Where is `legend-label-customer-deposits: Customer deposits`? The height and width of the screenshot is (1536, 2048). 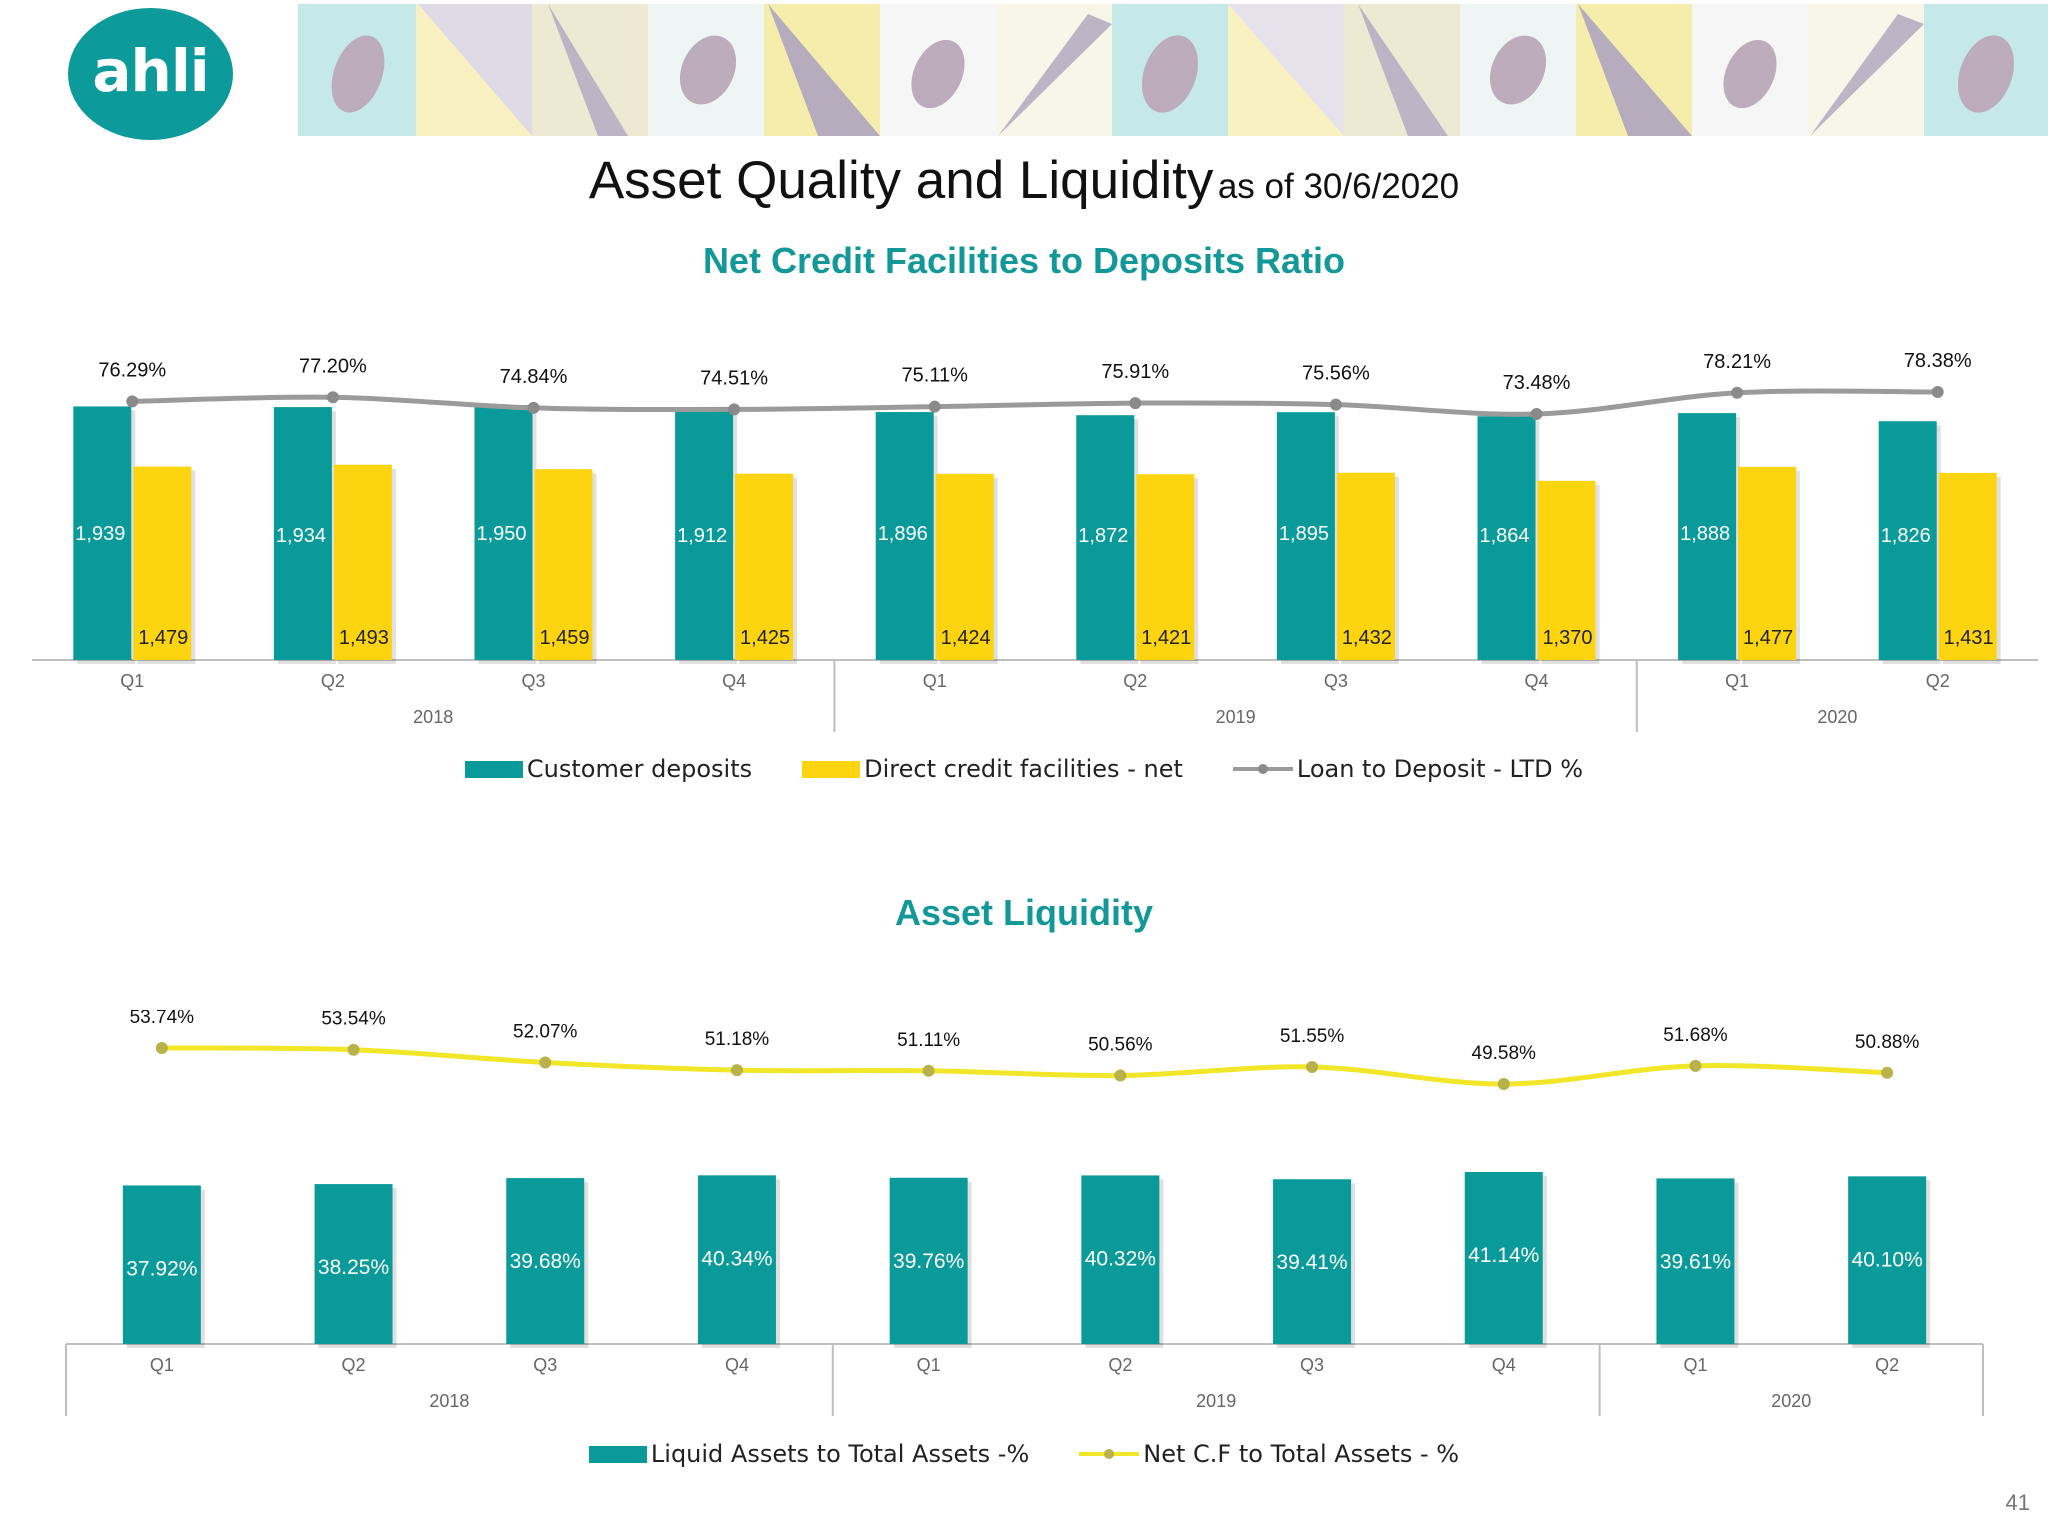
legend-label-customer-deposits: Customer deposits is located at coordinates (639, 769).